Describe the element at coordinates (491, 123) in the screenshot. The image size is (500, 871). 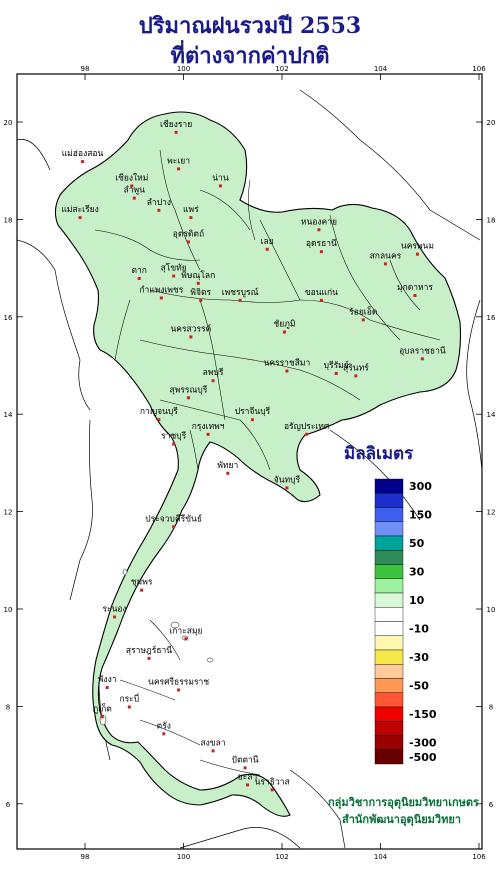
I see `lat-label-right: 20` at that location.